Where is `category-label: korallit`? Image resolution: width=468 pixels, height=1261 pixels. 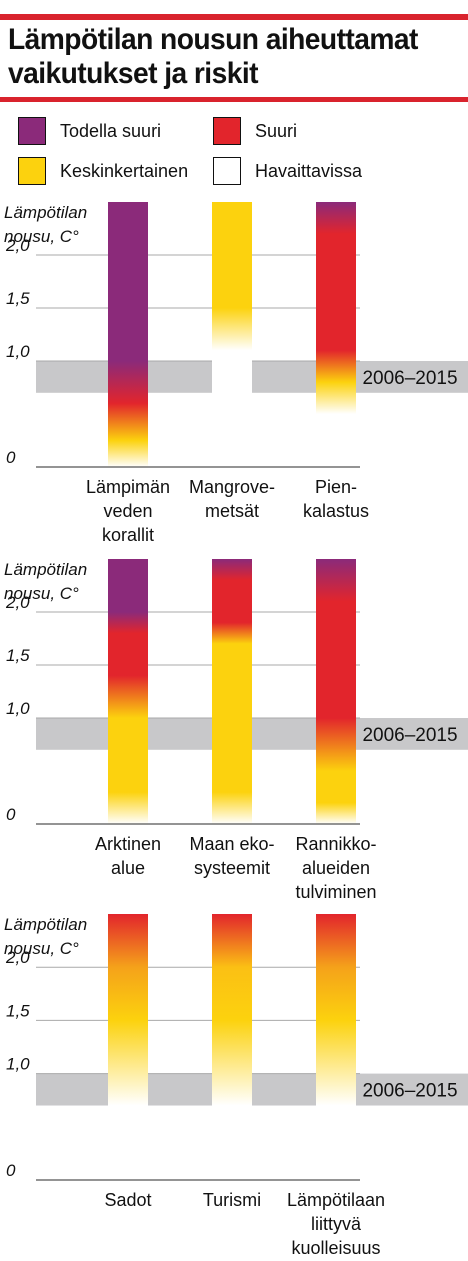
category-label: korallit is located at coordinates (128, 535).